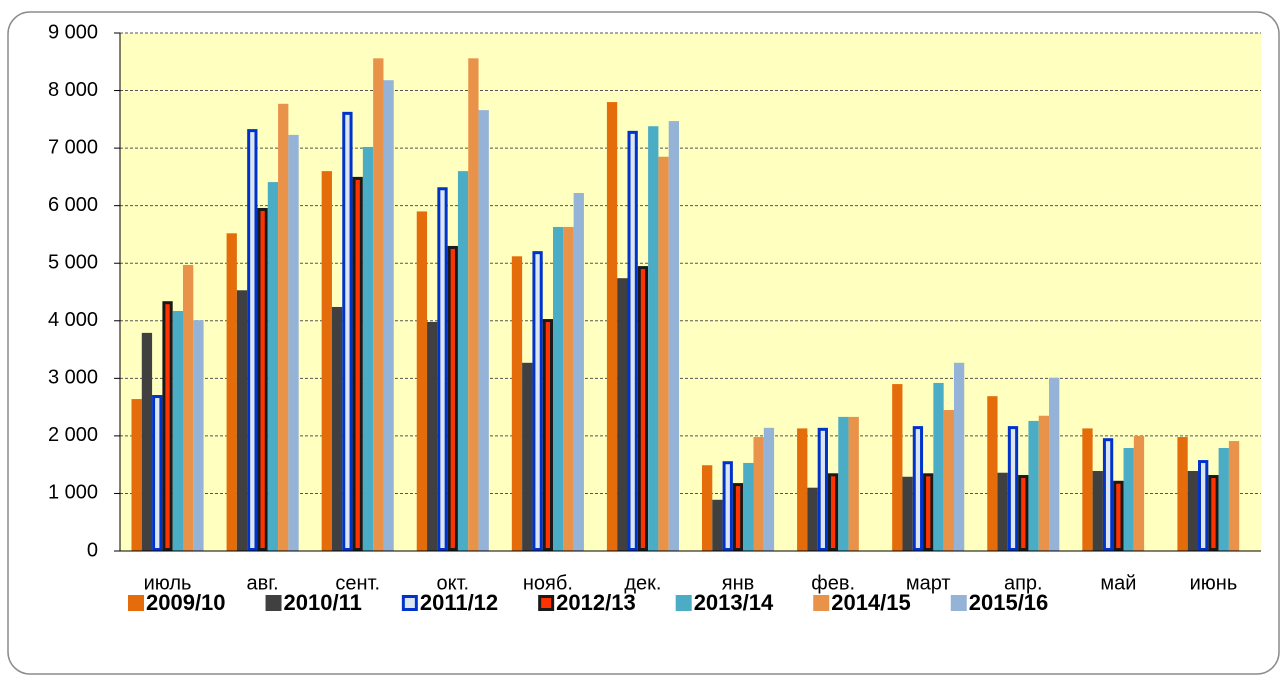 Image resolution: width=1287 pixels, height=687 pixels. I want to click on y-tick-label: 6 000, so click(73, 205).